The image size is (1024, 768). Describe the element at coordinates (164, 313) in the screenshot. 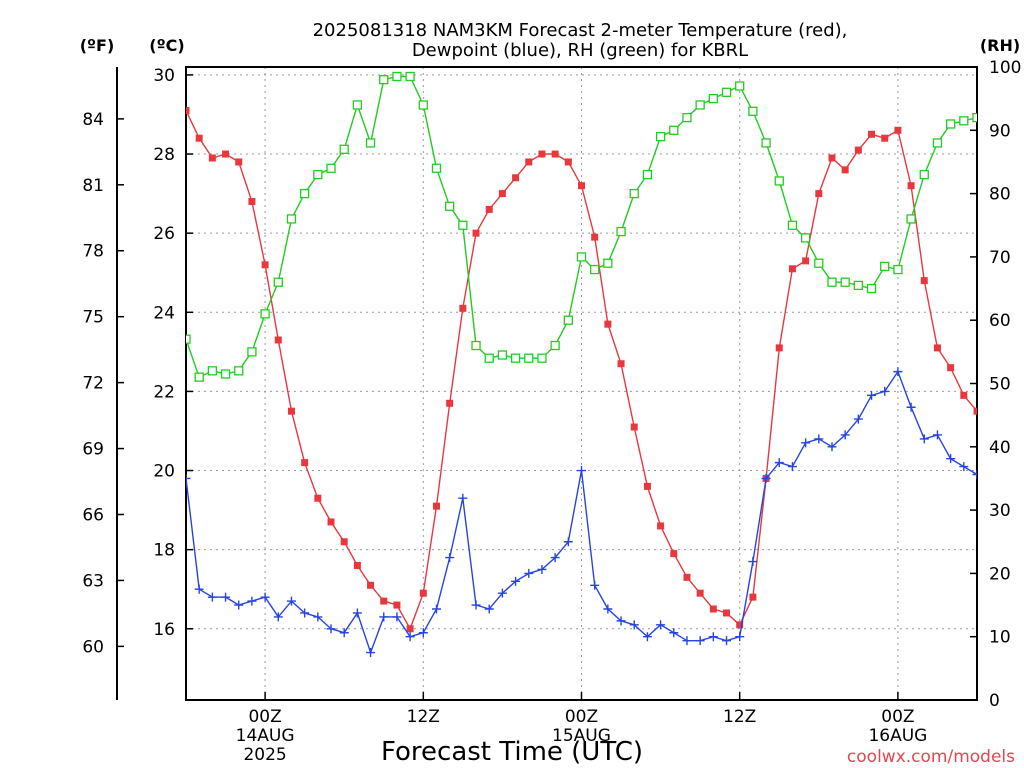

I see `celsius-tick-label: 24` at that location.